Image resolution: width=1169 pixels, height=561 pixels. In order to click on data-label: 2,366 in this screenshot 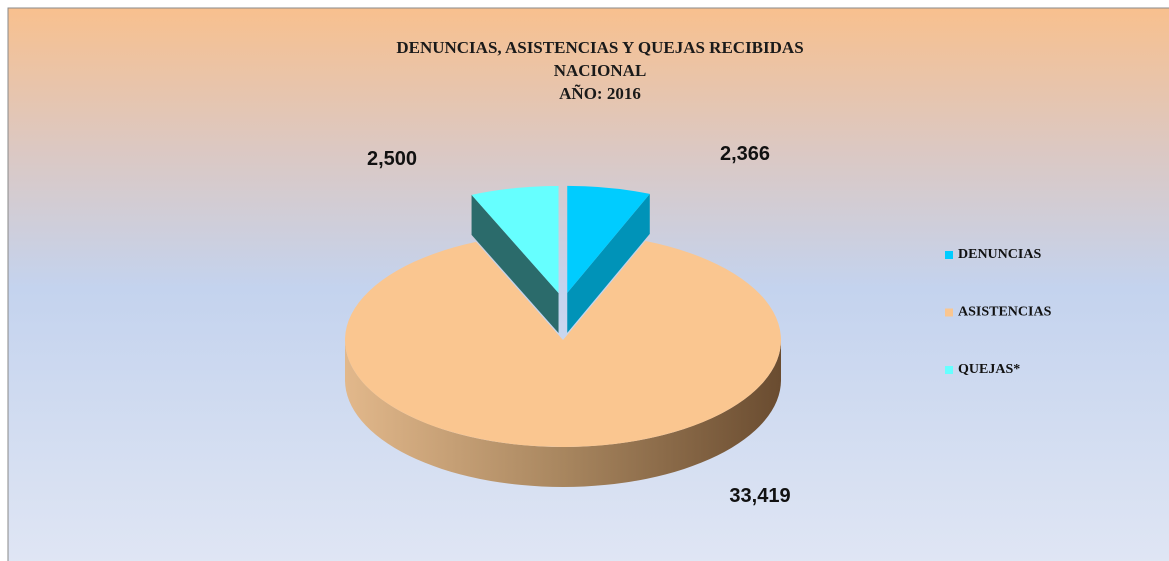, I will do `click(745, 154)`.